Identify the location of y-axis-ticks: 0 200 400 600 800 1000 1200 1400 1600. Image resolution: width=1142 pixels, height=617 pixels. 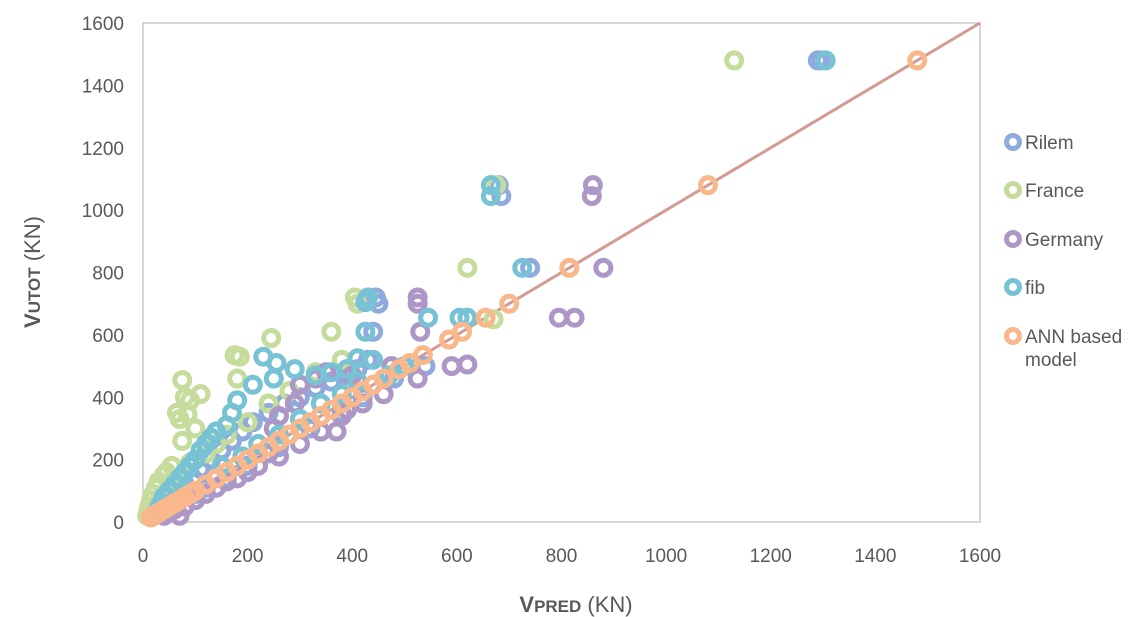
(103, 274).